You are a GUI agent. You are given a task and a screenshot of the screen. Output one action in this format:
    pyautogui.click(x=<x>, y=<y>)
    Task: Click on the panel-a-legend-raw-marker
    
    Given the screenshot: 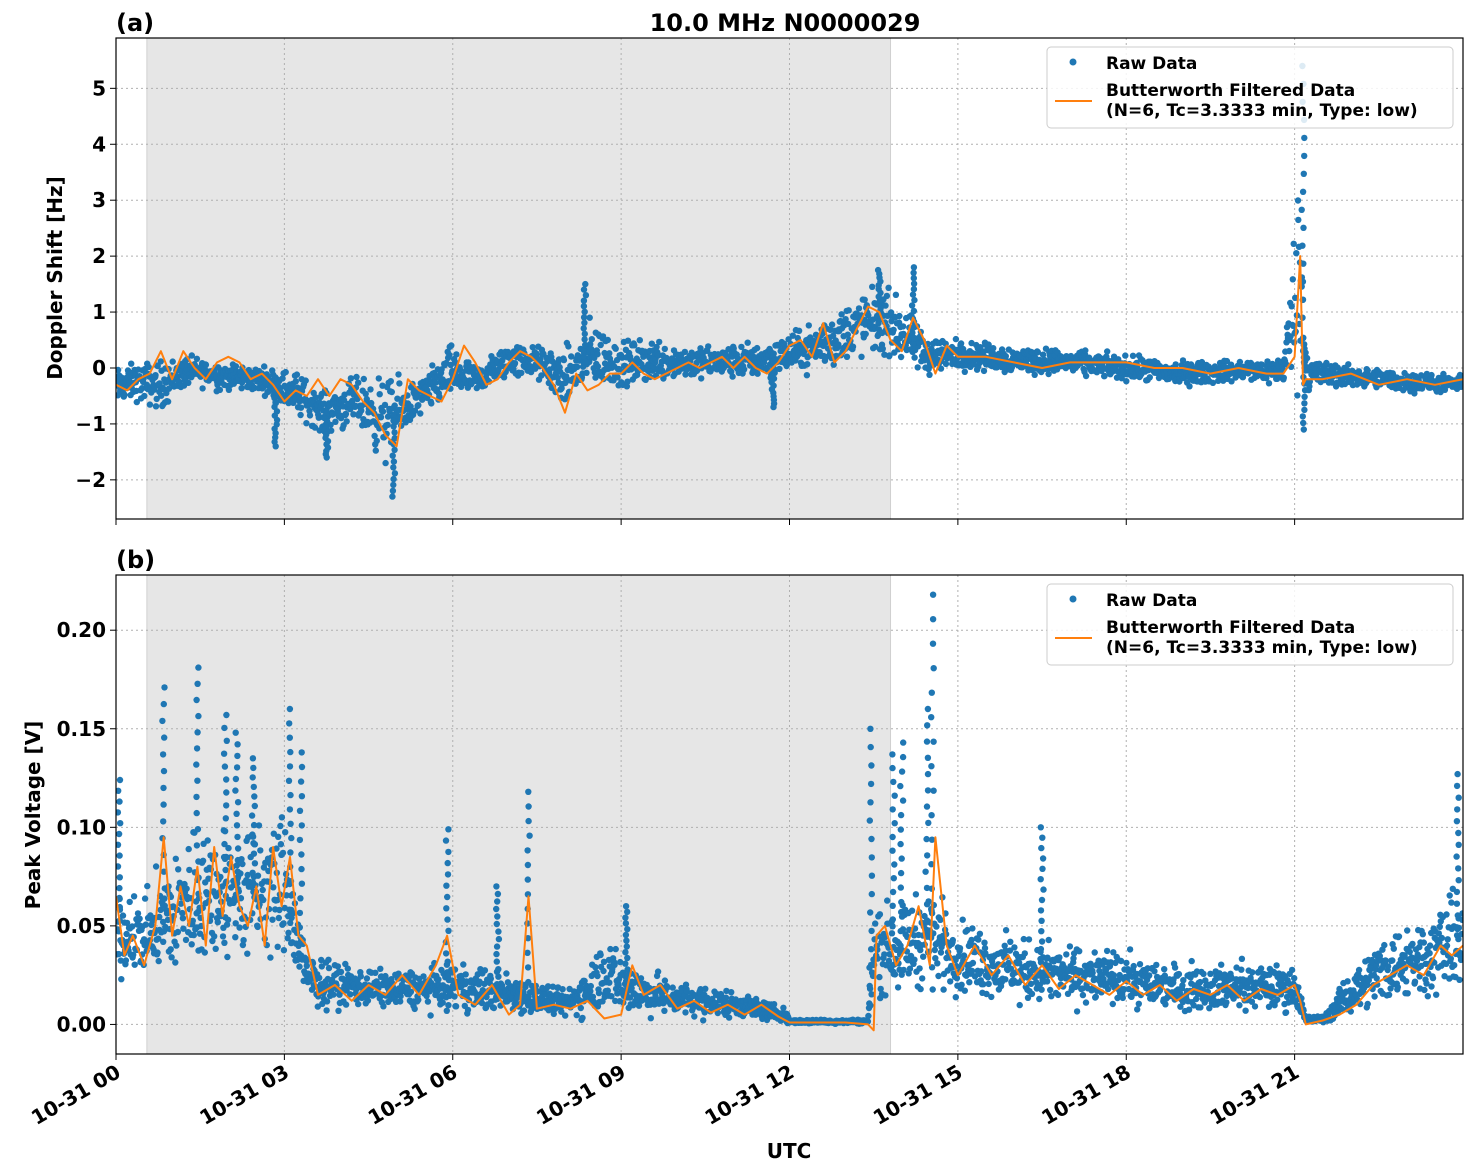 What is the action you would take?
    pyautogui.click(x=1073, y=62)
    